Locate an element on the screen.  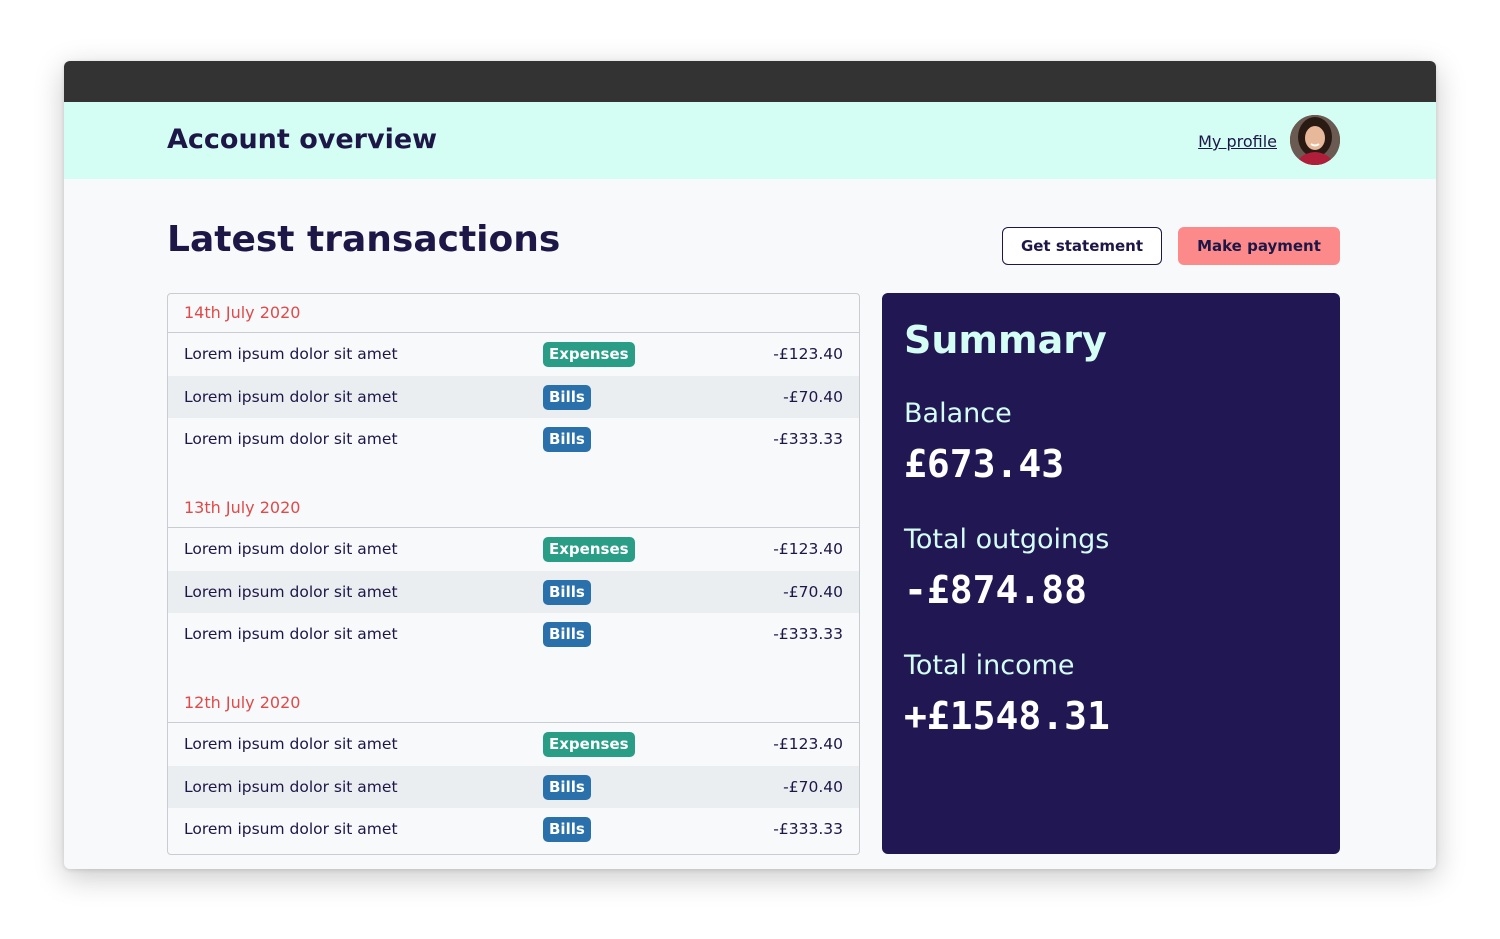
user-avatar-icon is located at coordinates (1315, 140).